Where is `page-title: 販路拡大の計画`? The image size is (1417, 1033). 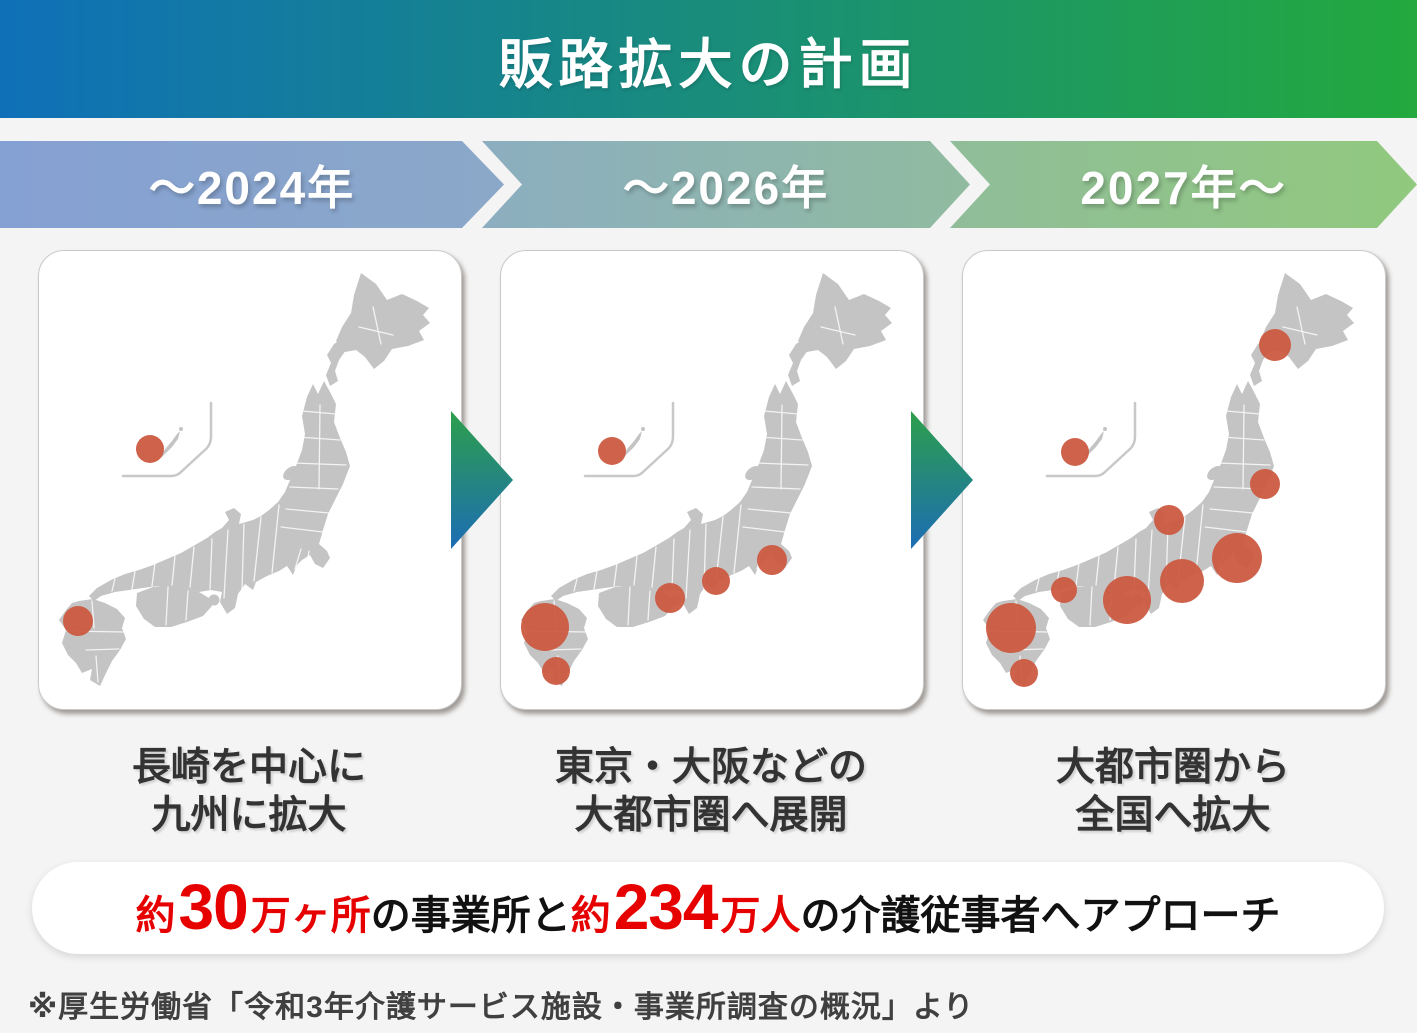
page-title: 販路拡大の計画 is located at coordinates (708, 64).